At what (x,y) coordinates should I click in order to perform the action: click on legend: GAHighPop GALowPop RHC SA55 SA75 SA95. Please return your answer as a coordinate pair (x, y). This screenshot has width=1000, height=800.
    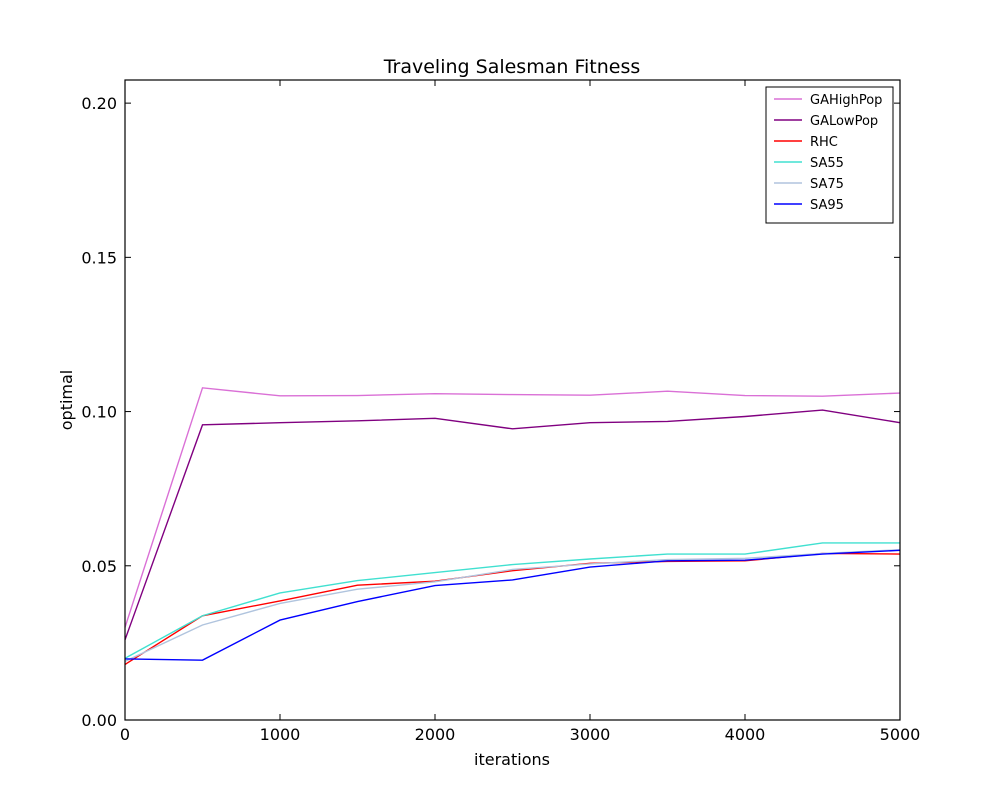
    Looking at the image, I should click on (829, 155).